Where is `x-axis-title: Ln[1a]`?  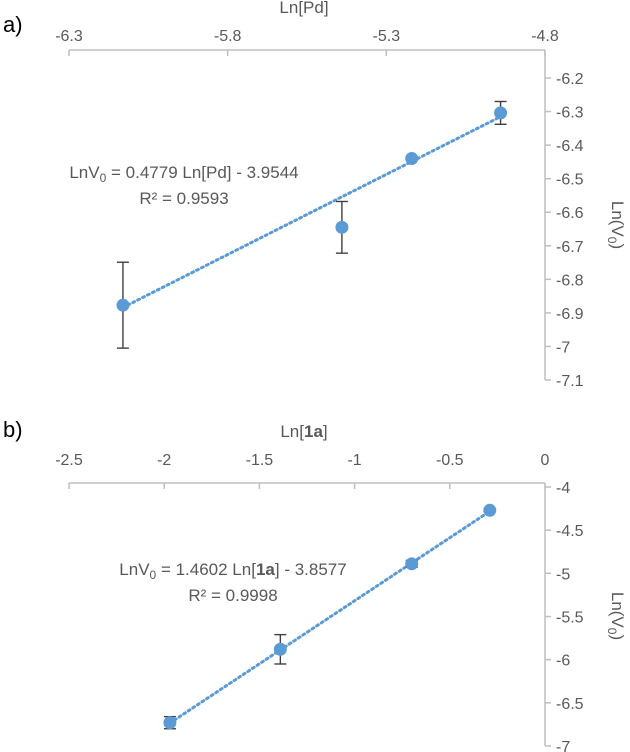 x-axis-title: Ln[1a] is located at coordinates (303, 431).